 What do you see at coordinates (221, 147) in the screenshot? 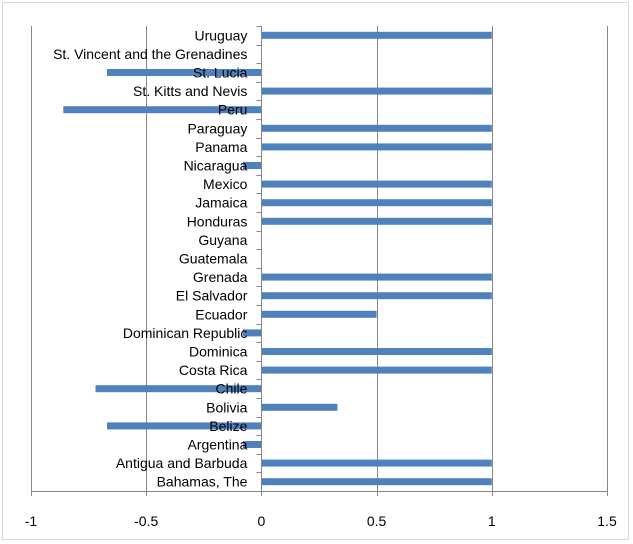
I see `category-label: Panama` at bounding box center [221, 147].